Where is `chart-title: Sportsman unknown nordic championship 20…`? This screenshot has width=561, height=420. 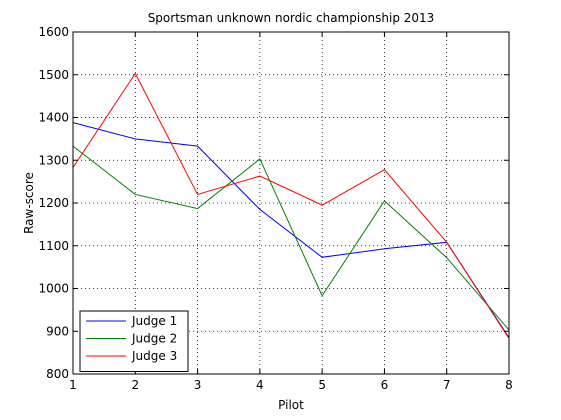 chart-title: Sportsman unknown nordic championship 20… is located at coordinates (291, 18).